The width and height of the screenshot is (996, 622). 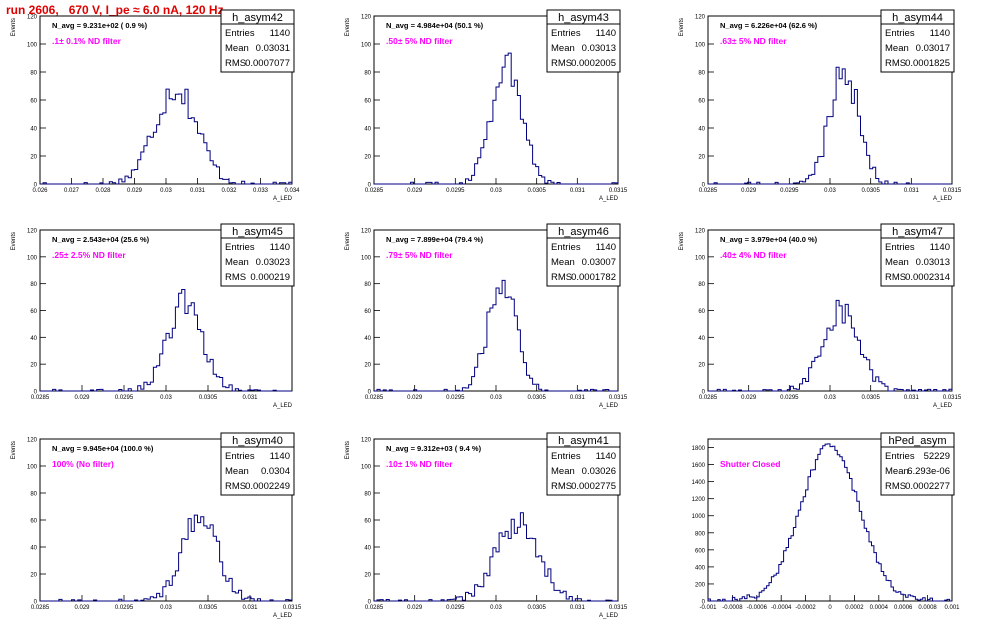 I want to click on y-tick-label: 1800, so click(x=699, y=449).